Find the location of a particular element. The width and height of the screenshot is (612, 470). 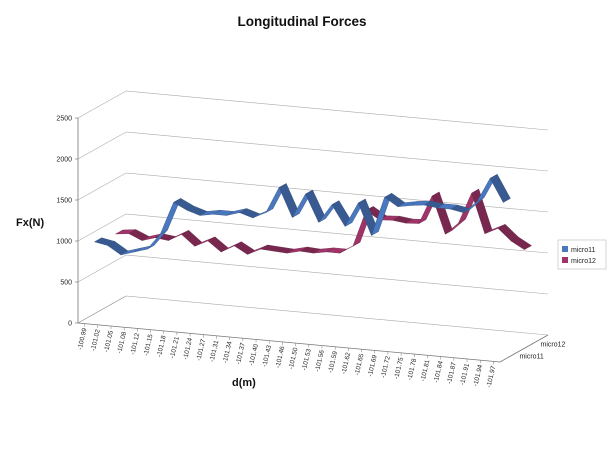

x-tick-label: -101.78 is located at coordinates (412, 369).